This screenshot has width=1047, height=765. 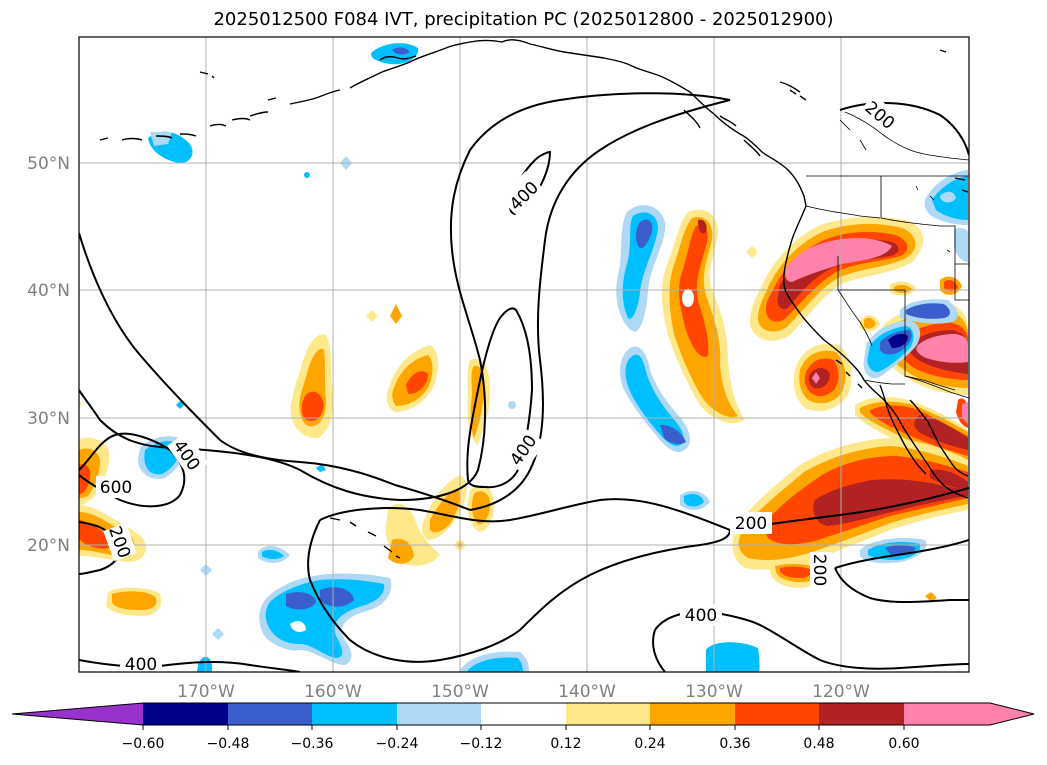 What do you see at coordinates (143, 744) in the screenshot?
I see `colorbar-tick-label: −0.60` at bounding box center [143, 744].